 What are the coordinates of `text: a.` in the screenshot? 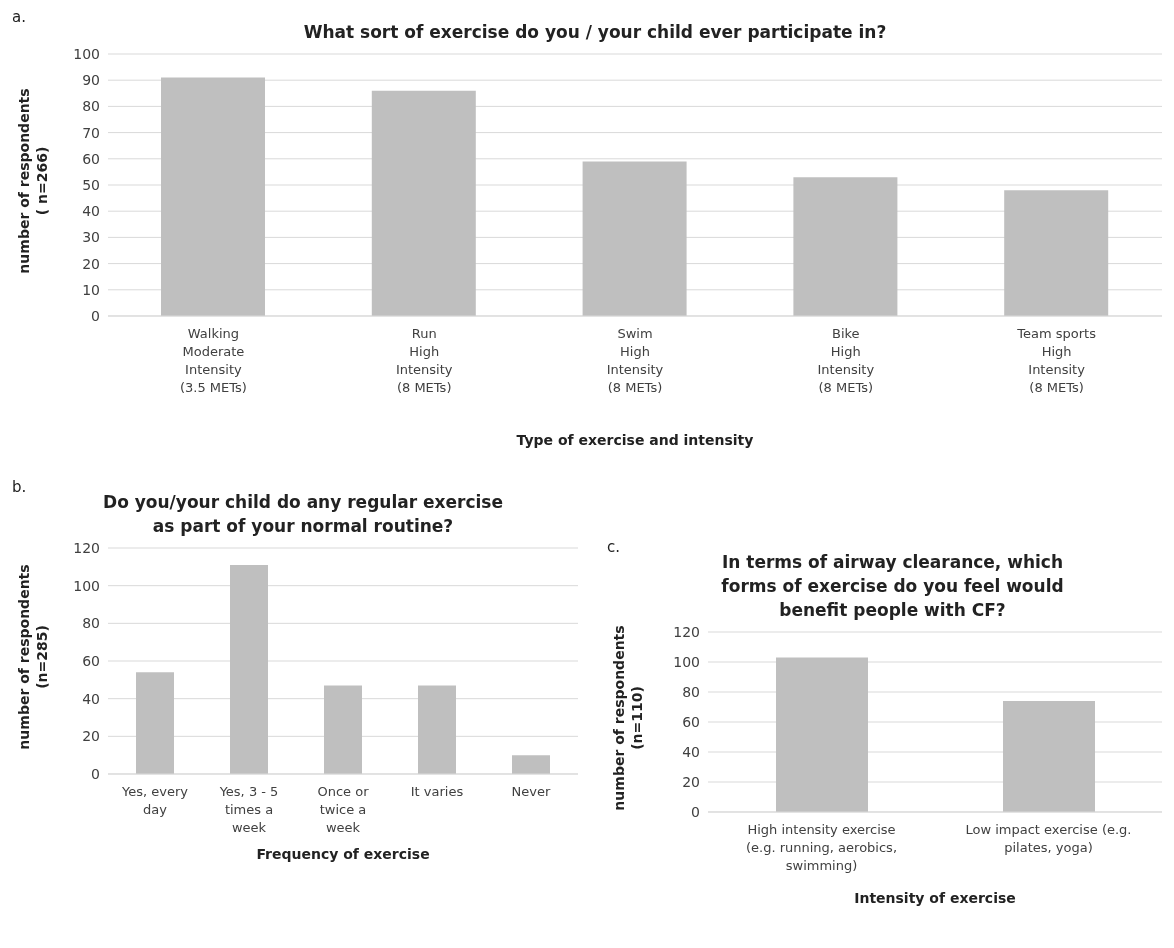 It's located at (19, 17).